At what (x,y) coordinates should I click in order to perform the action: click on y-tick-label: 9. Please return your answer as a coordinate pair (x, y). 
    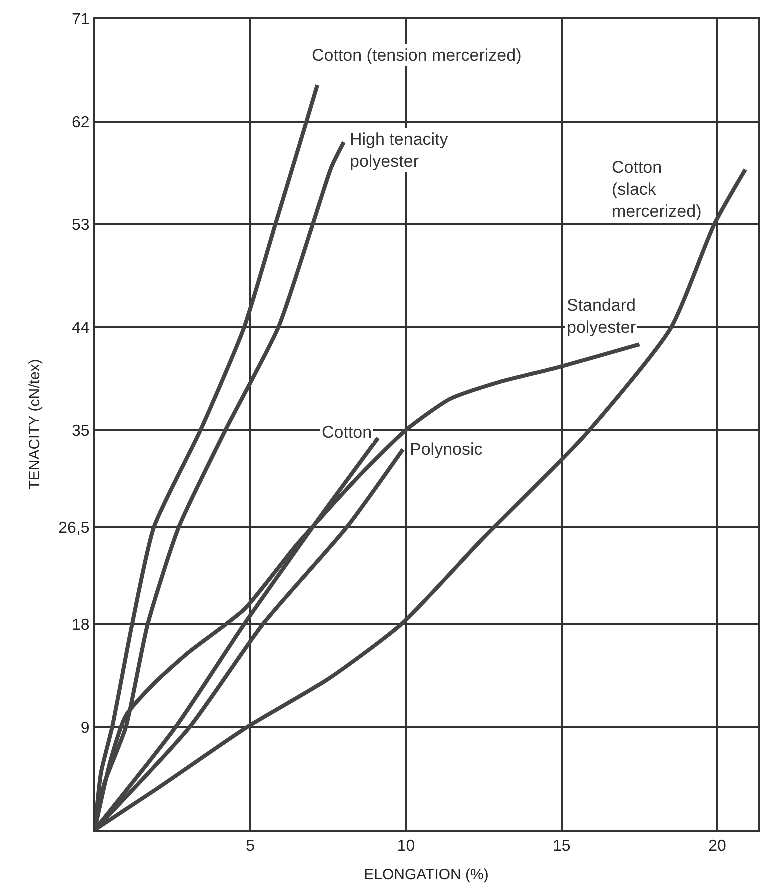
    Looking at the image, I should click on (85, 728).